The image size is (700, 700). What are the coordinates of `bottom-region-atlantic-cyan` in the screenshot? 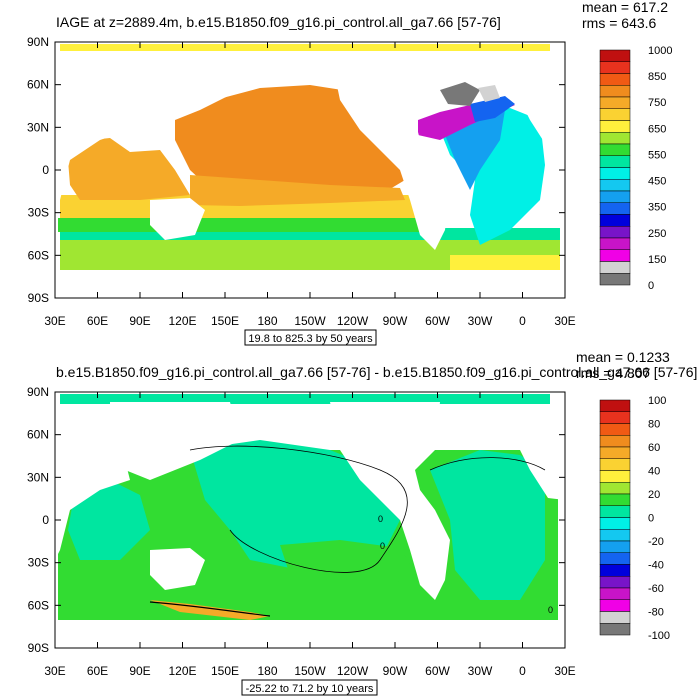 It's located at (487, 525).